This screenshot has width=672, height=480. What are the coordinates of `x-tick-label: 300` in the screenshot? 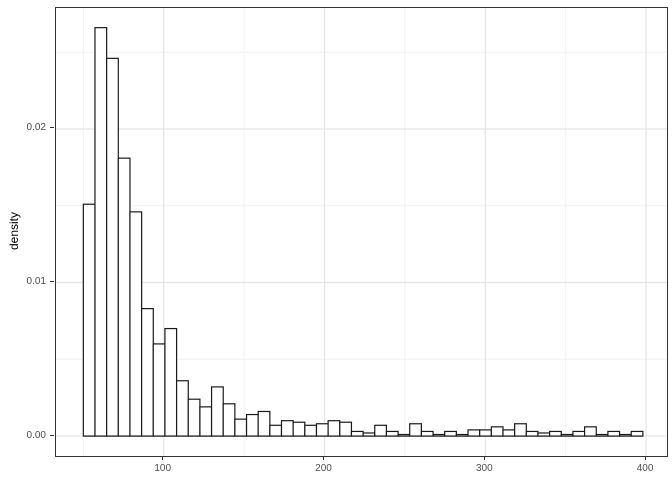 It's located at (484, 468).